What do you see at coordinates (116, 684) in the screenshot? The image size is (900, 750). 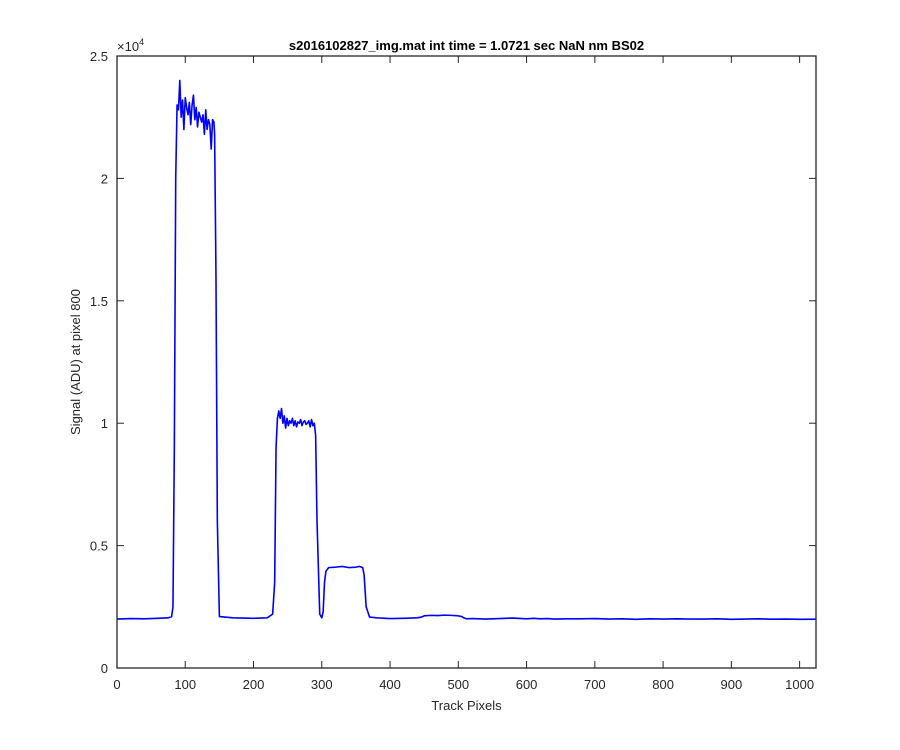 I see `x-tick-label: 0` at bounding box center [116, 684].